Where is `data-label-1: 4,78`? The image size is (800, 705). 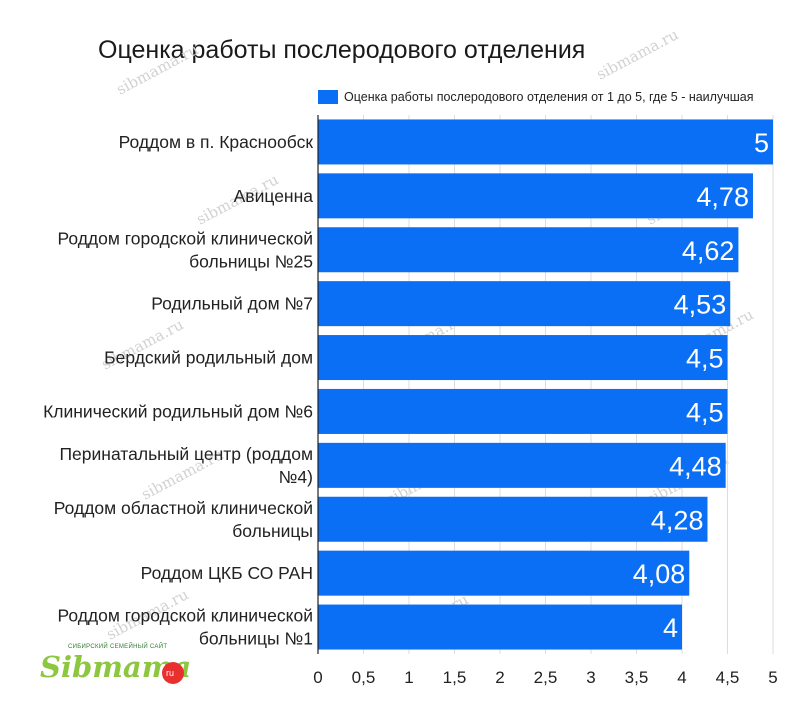 data-label-1: 4,78 is located at coordinates (722, 197).